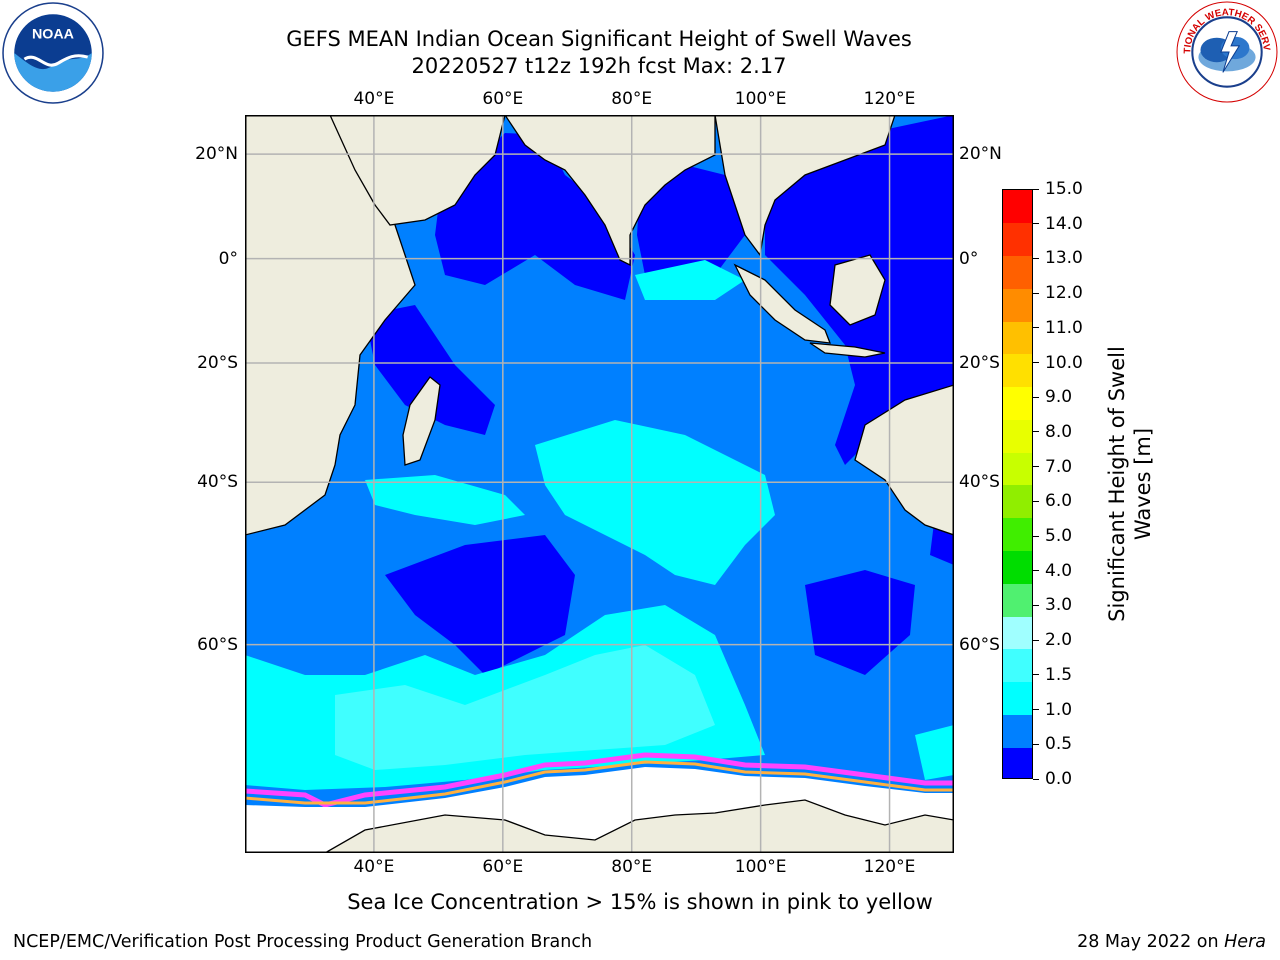 The height and width of the screenshot is (960, 1280). Describe the element at coordinates (228, 258) in the screenshot. I see `lat-tick-left: 0°` at that location.